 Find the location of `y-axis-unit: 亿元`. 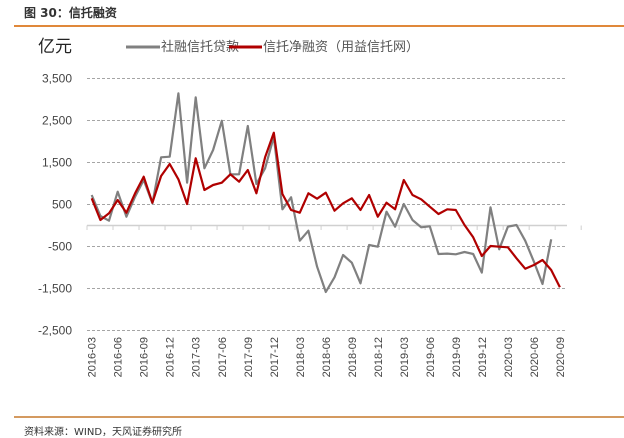

y-axis-unit: 亿元 is located at coordinates (55, 47).